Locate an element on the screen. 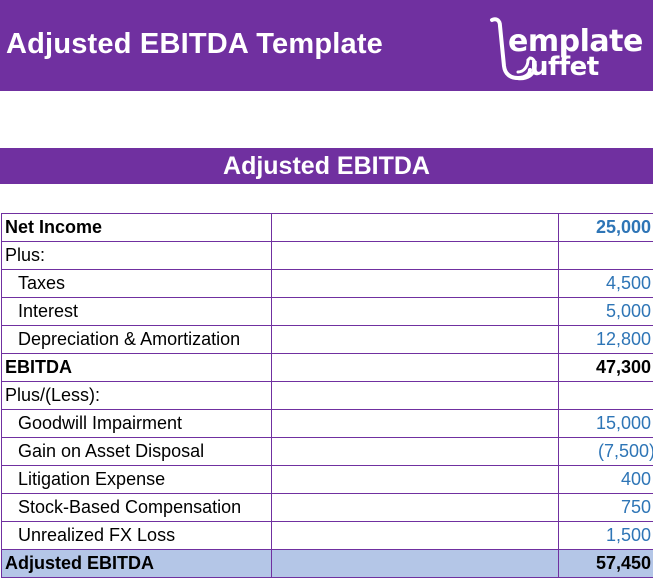  template-buffet-logo: emplate uffet is located at coordinates (566, 50).